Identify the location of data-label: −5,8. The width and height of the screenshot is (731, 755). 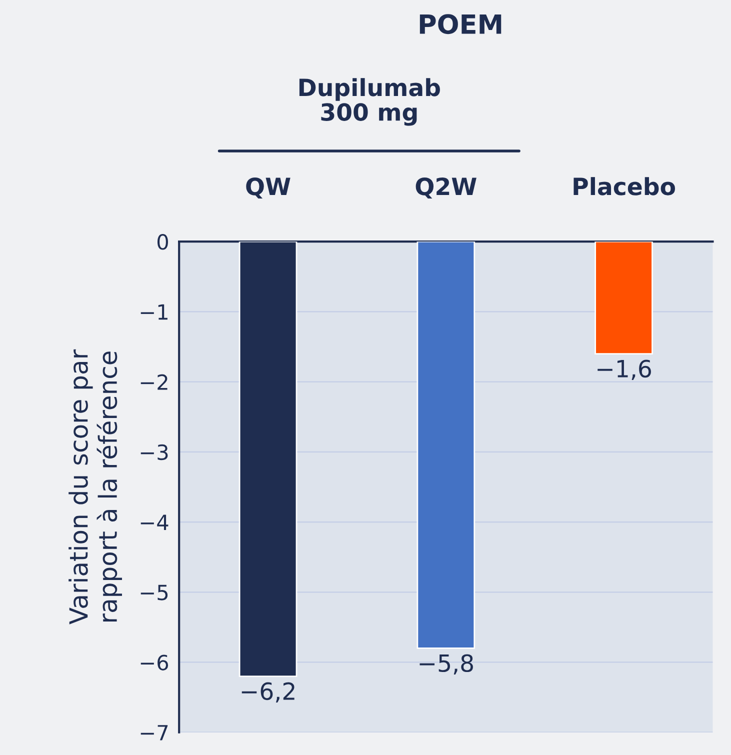
(446, 664).